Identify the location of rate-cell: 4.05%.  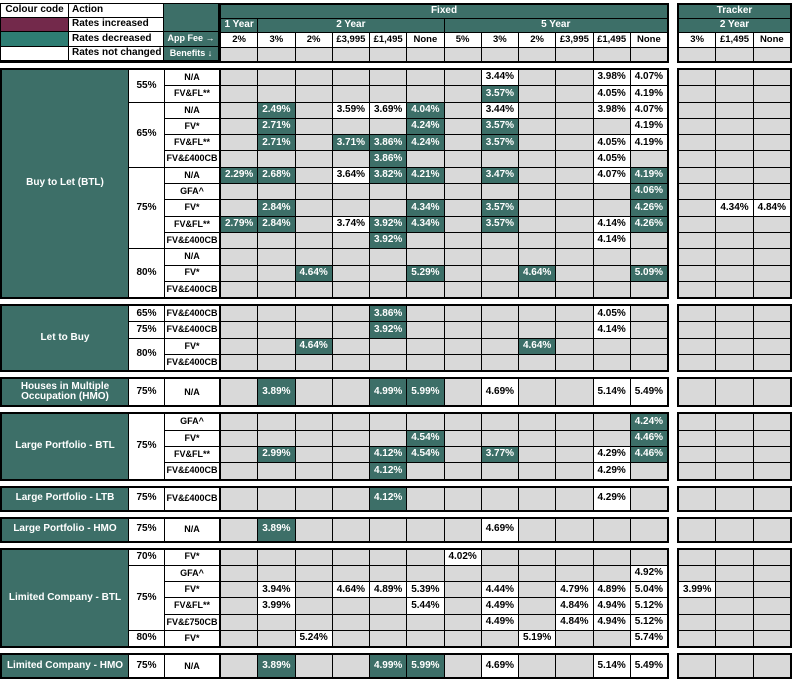
(611, 94).